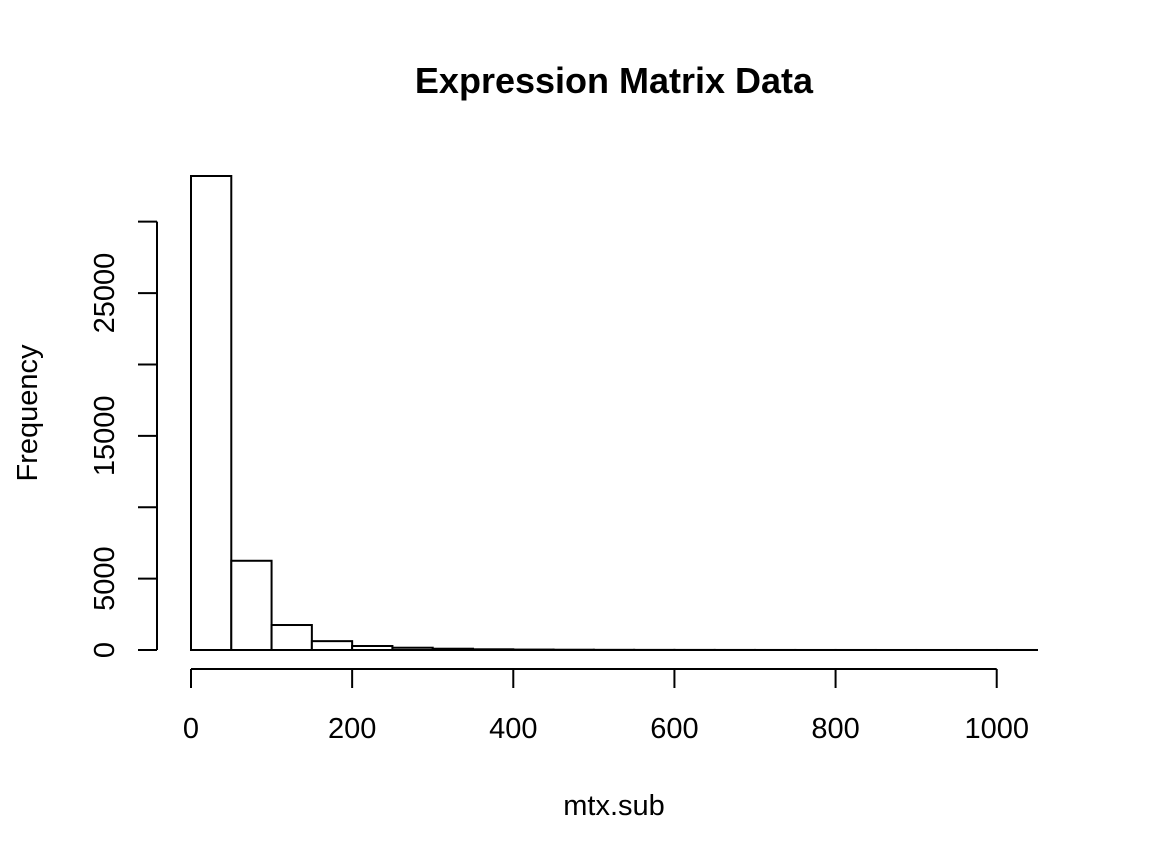 Image resolution: width=1152 pixels, height=865 pixels. Describe the element at coordinates (105, 650) in the screenshot. I see `y-tick-label: 0` at that location.